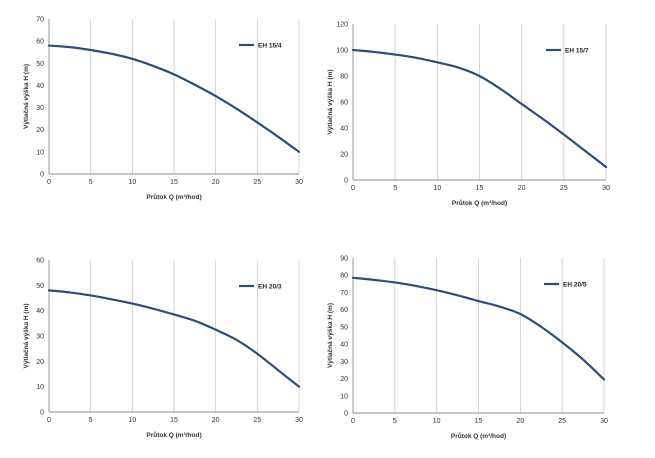 This screenshot has height=458, width=655. Describe the element at coordinates (577, 51) in the screenshot. I see `legend-label: EH 15/7` at that location.